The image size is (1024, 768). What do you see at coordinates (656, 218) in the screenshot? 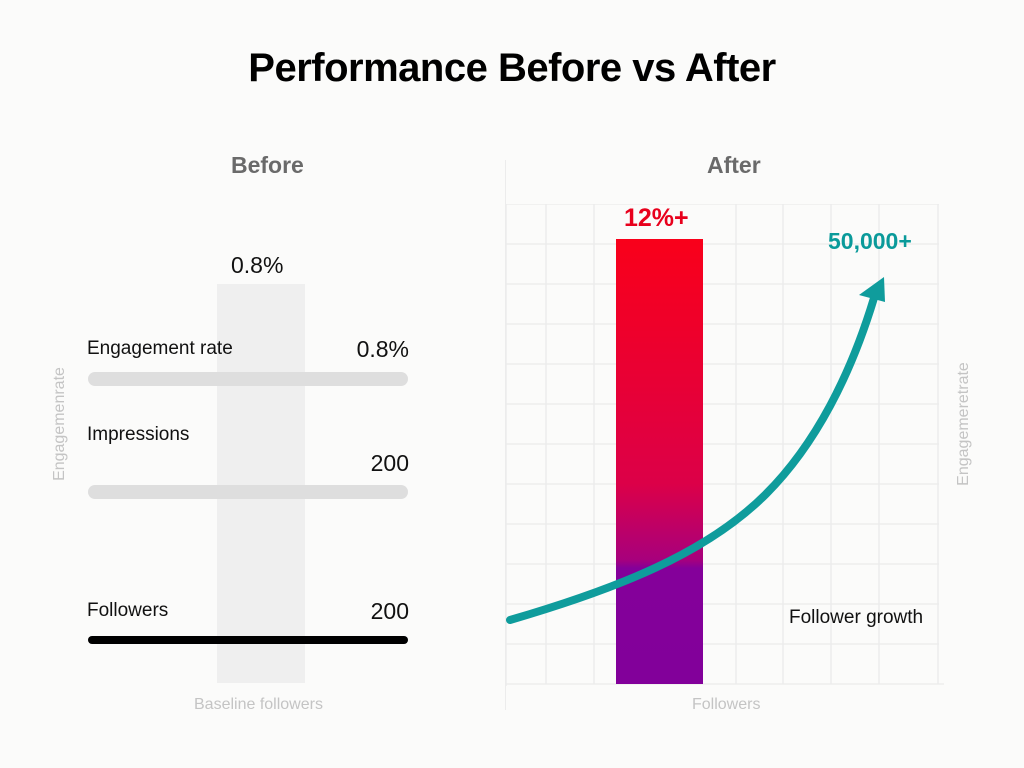
I see `engagement-bar-value: 12%+` at bounding box center [656, 218].